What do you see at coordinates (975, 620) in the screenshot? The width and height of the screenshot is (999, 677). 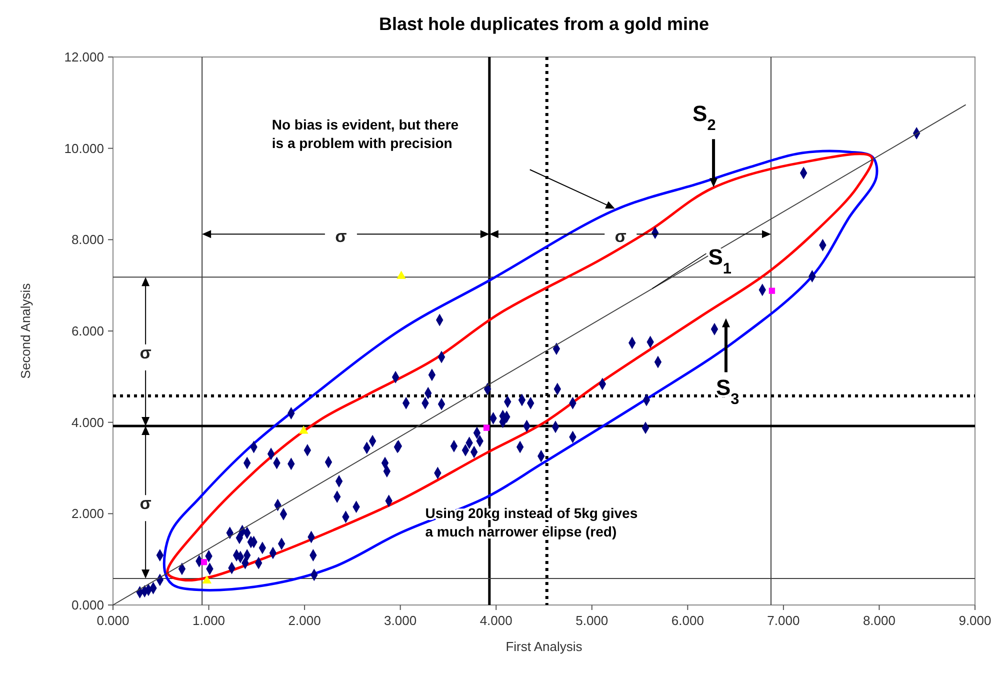 I see `x-tick-label: 9.000` at bounding box center [975, 620].